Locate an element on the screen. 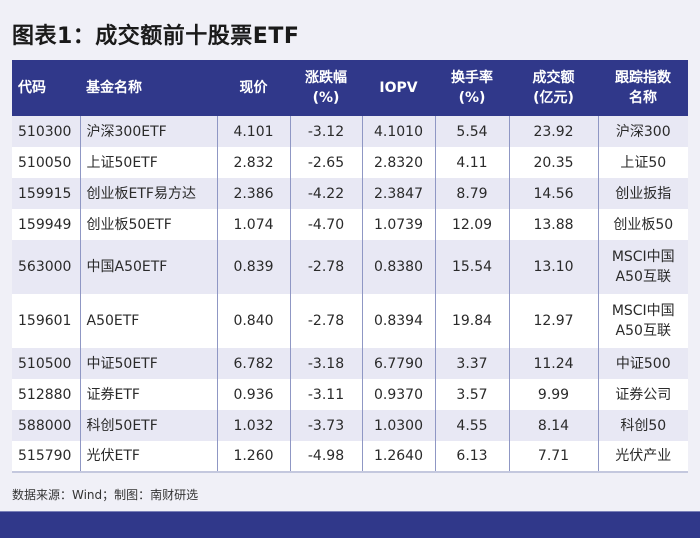 This screenshot has width=700, height=538. cell-iopv: 1.0739 is located at coordinates (398, 224).